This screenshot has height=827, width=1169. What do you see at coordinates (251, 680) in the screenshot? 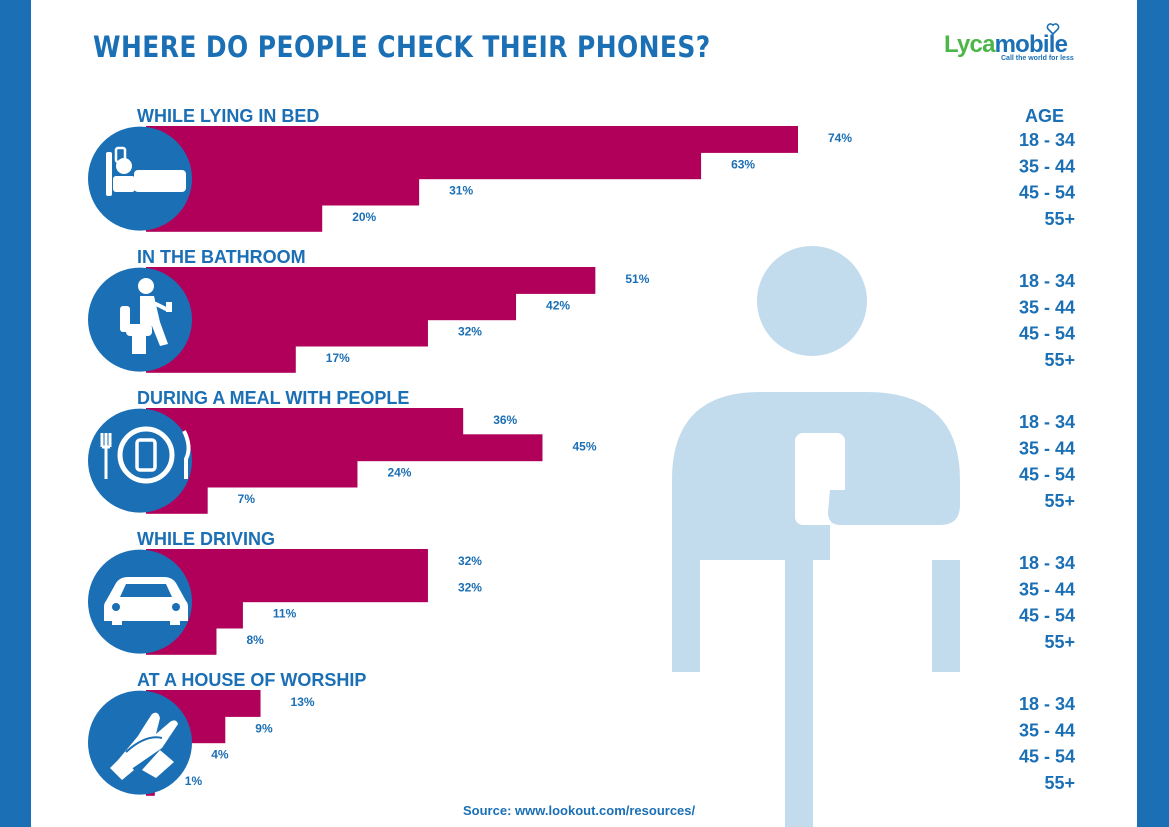
I see `category-label: AT A HOUSE OF WORSHIP` at bounding box center [251, 680].